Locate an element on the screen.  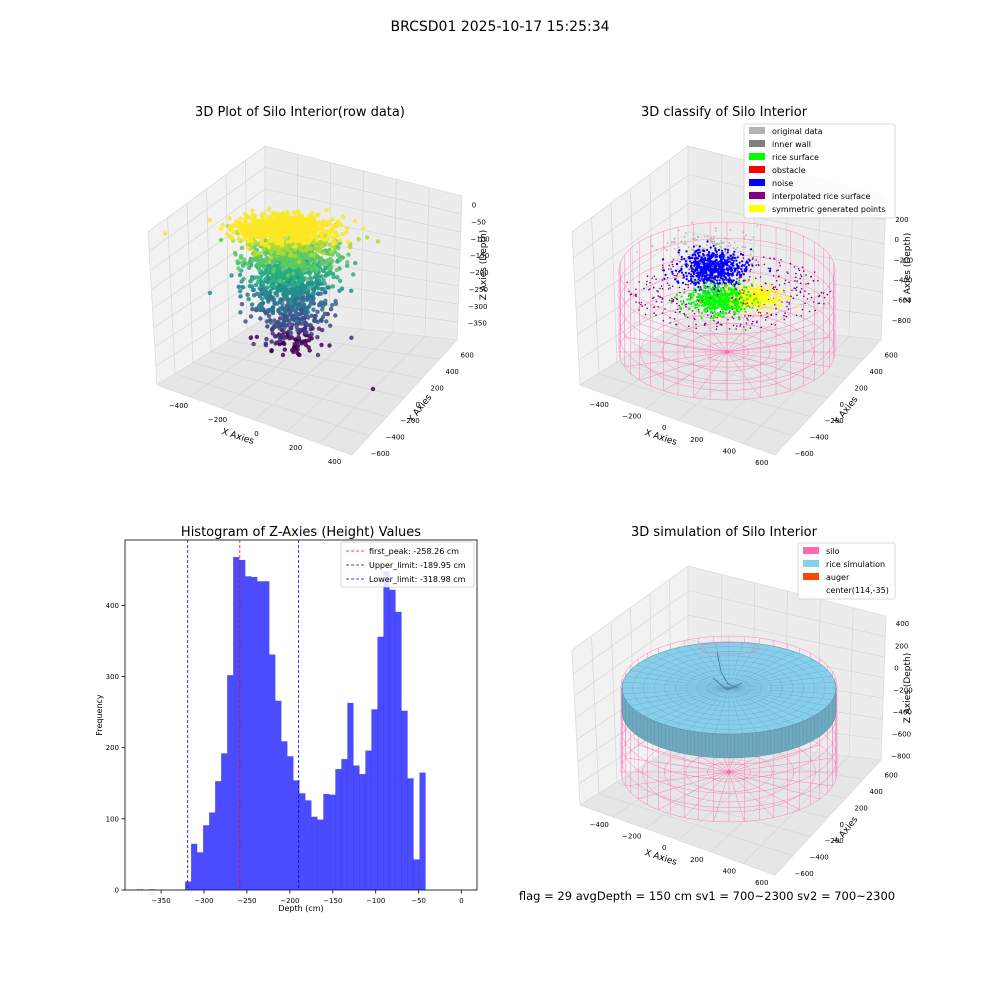
gridline is located at coordinates (171, 295).